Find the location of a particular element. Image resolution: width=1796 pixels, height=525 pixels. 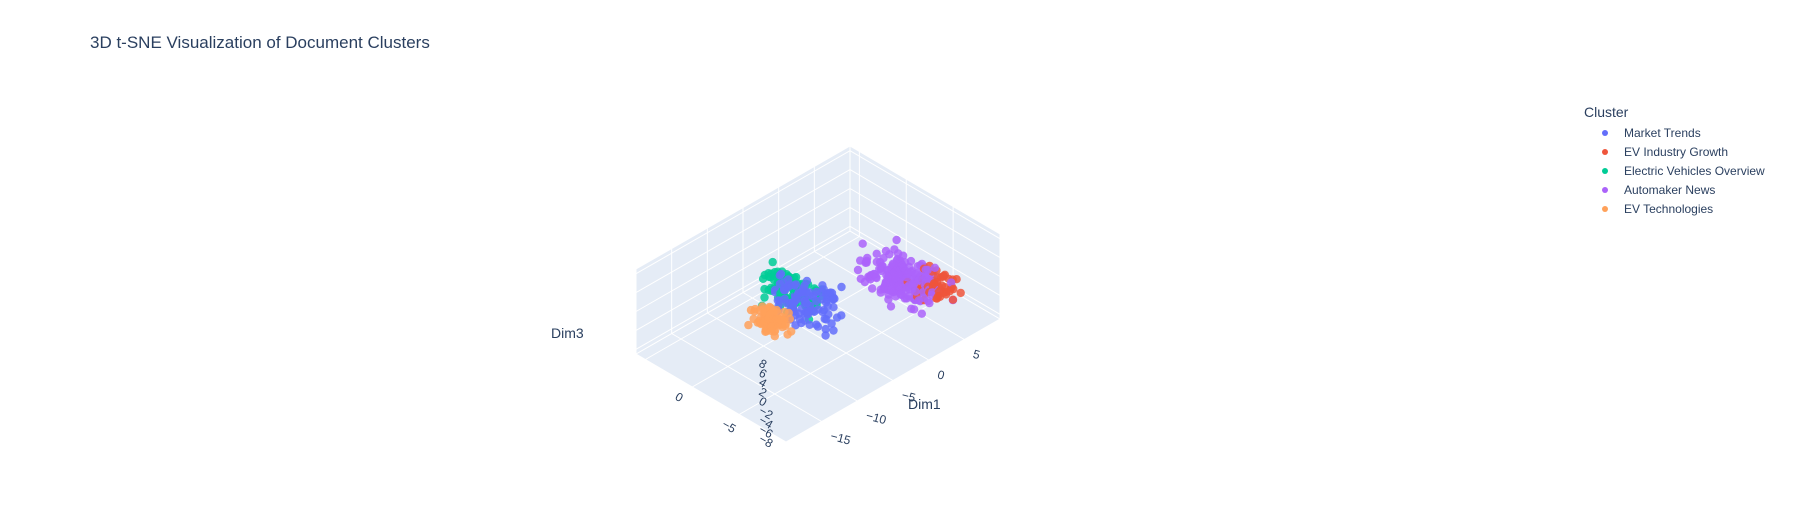

legend-title: Cluster is located at coordinates (1606, 112).